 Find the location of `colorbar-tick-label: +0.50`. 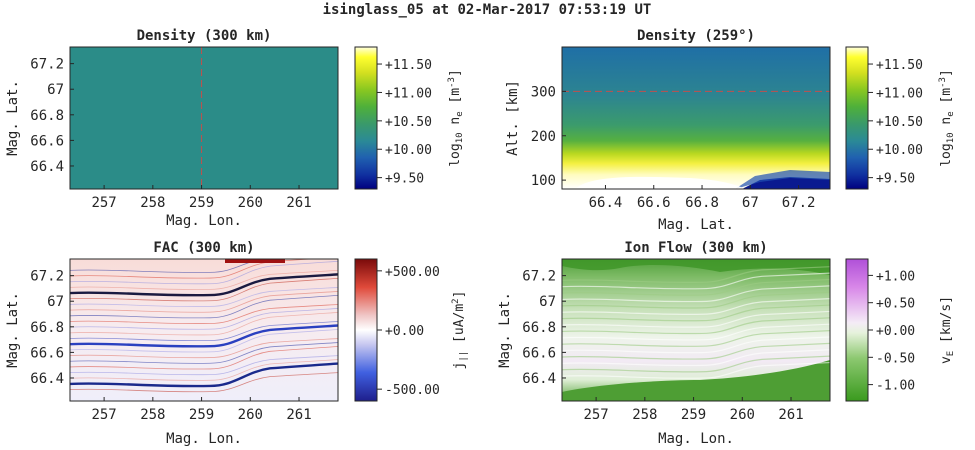

colorbar-tick-label: +0.50 is located at coordinates (895, 304).